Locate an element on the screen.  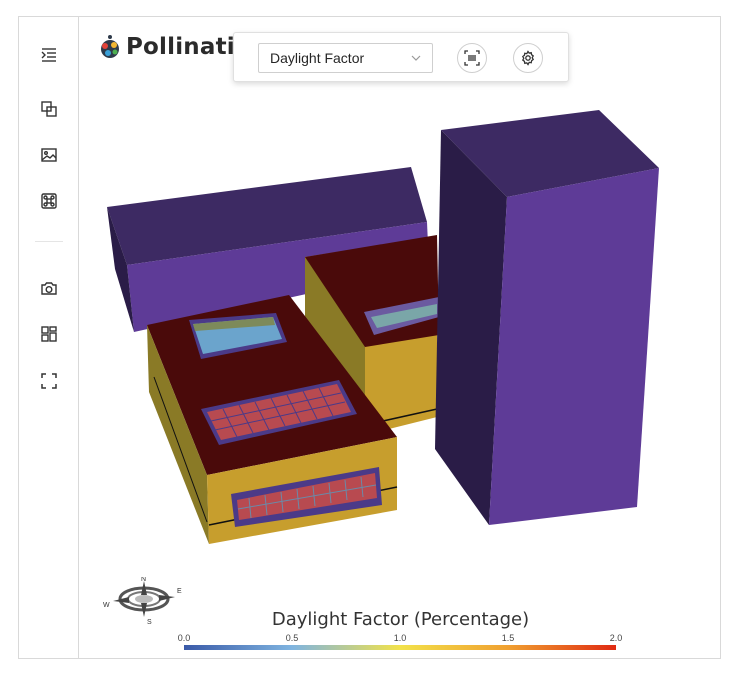
result-select: Daylight Factor is located at coordinates (345, 58).